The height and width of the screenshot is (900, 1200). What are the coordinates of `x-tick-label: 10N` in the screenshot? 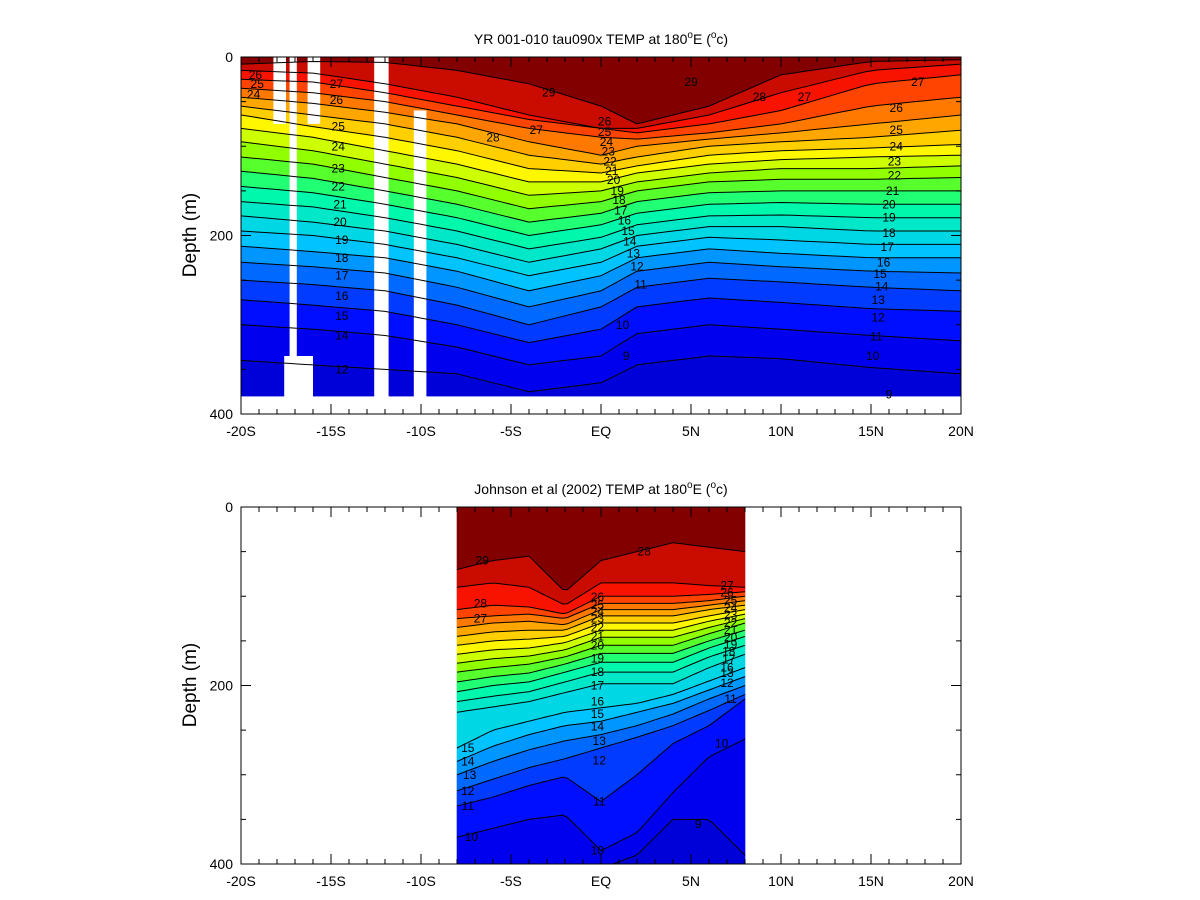 It's located at (781, 431).